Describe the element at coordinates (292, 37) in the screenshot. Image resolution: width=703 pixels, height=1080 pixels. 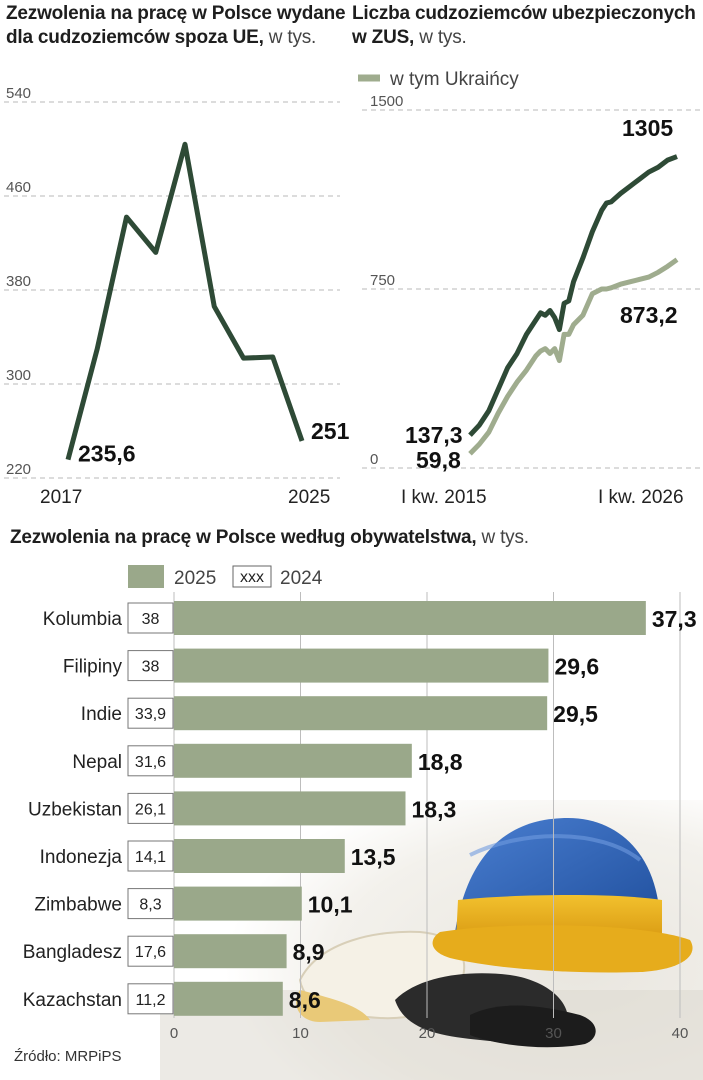
I see `chart1-title-unit: w tys.` at that location.